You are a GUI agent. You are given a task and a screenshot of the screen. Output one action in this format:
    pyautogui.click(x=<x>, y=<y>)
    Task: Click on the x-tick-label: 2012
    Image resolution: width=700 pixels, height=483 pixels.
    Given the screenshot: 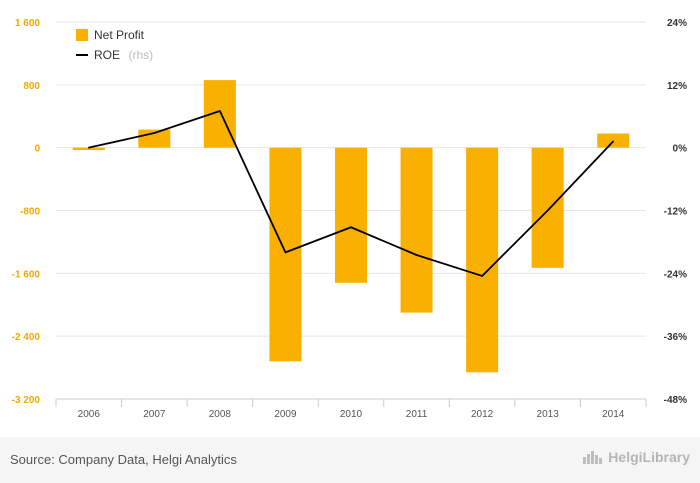 What is the action you would take?
    pyautogui.click(x=482, y=414)
    